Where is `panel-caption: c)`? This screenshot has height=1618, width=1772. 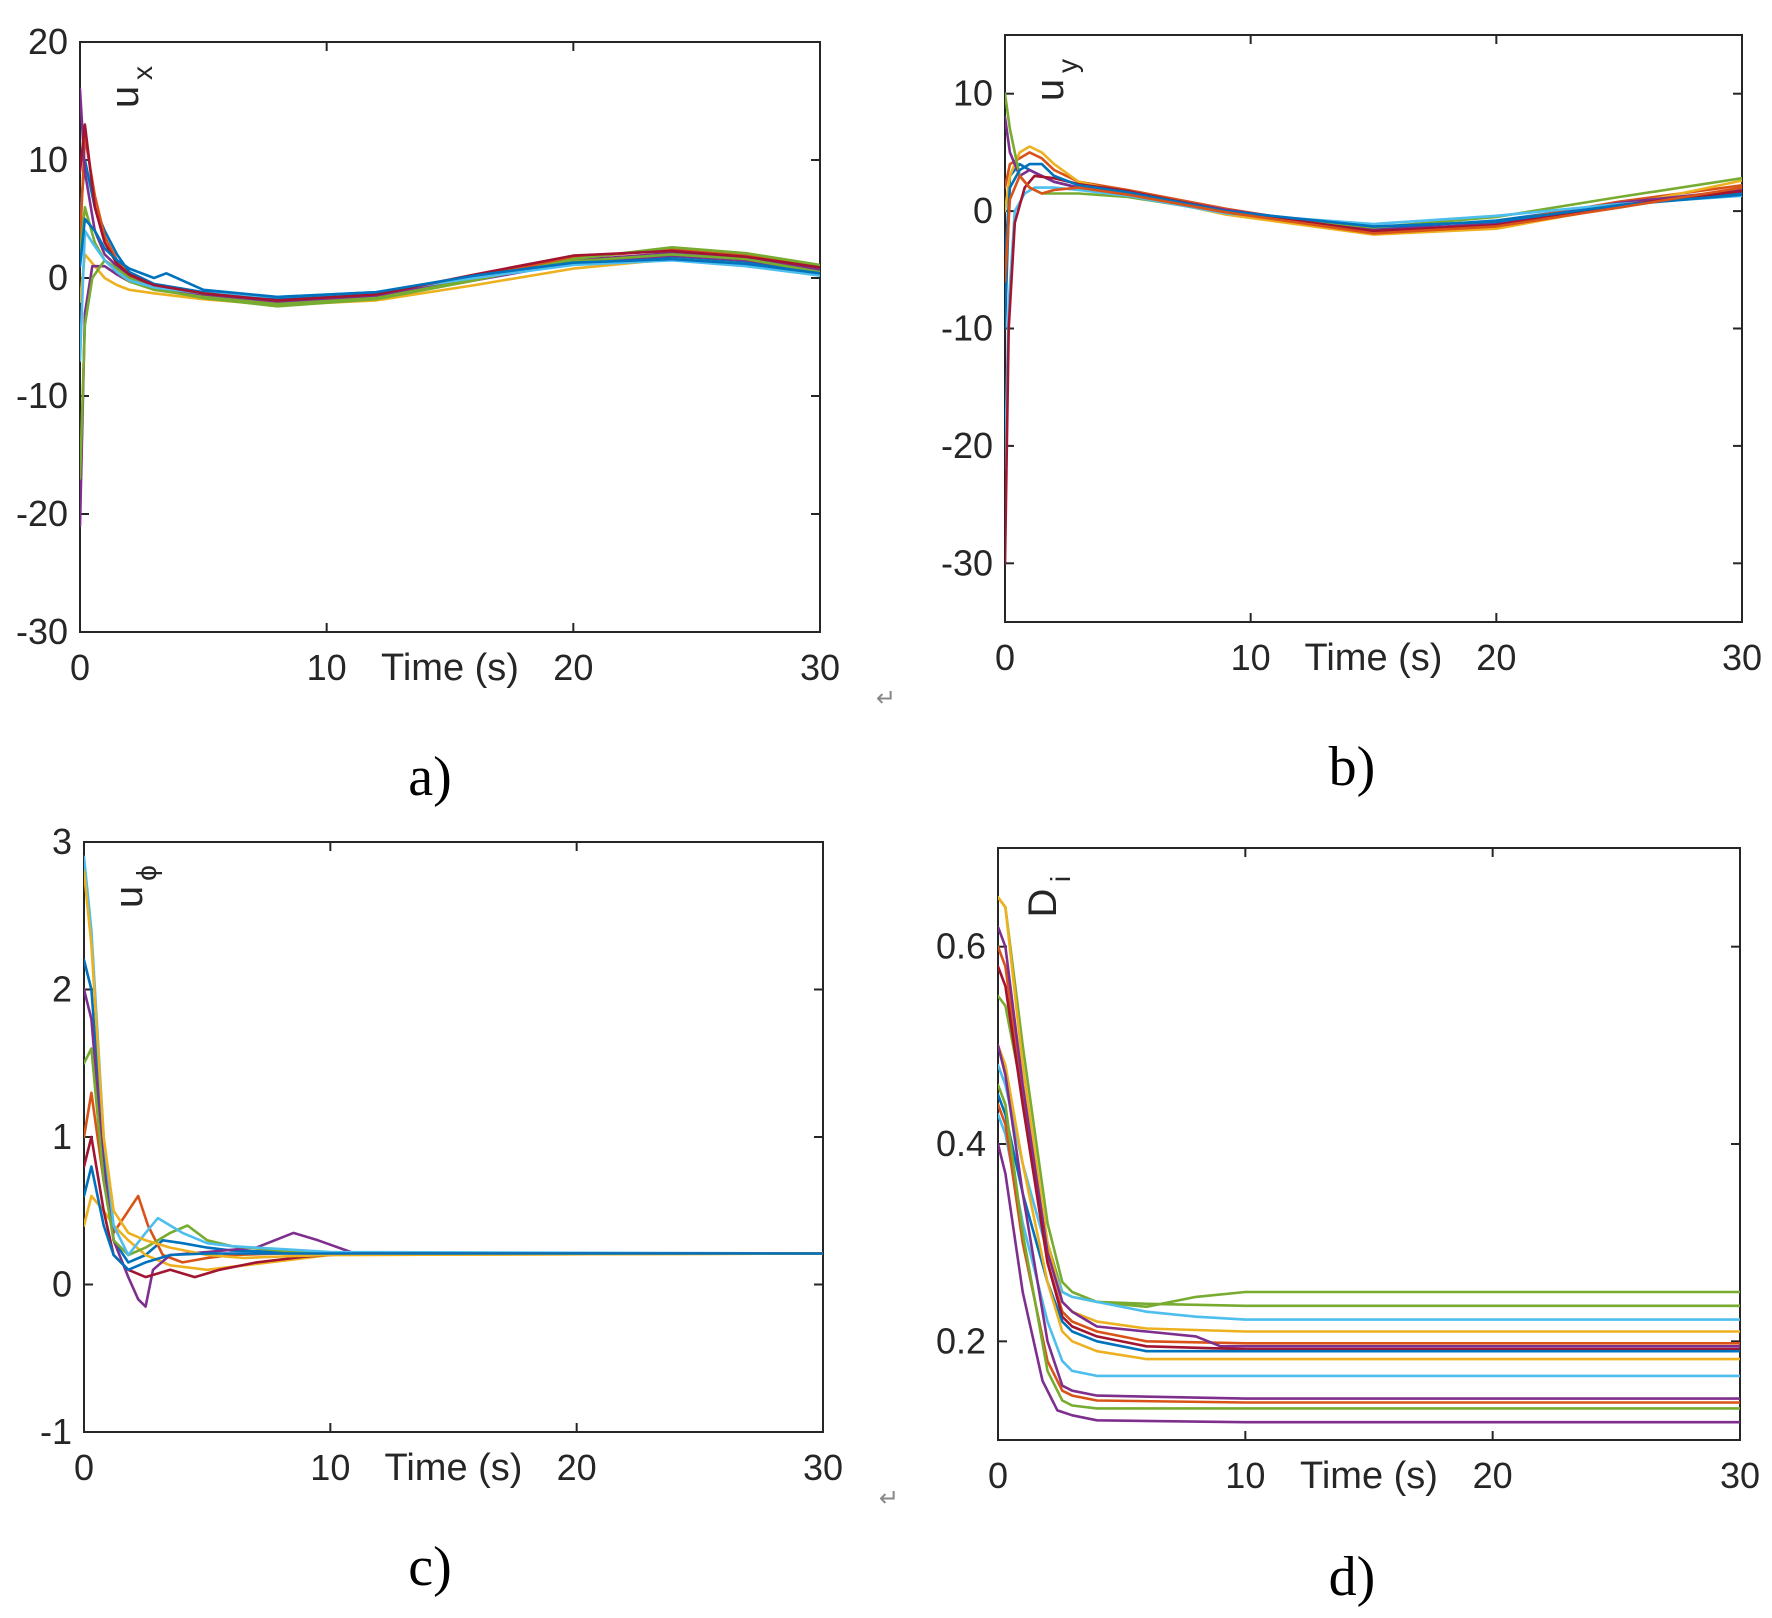 panel-caption: c) is located at coordinates (430, 1567).